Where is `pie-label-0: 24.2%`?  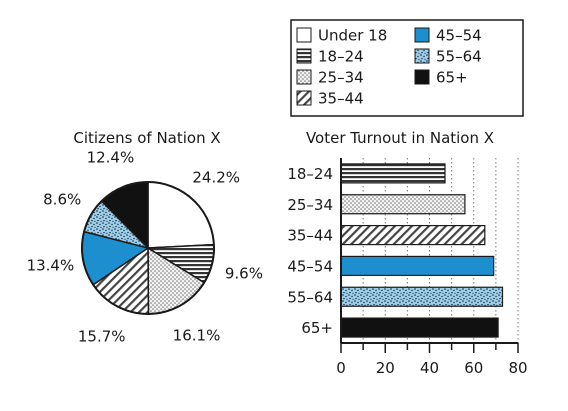 pie-label-0: 24.2% is located at coordinates (216, 177).